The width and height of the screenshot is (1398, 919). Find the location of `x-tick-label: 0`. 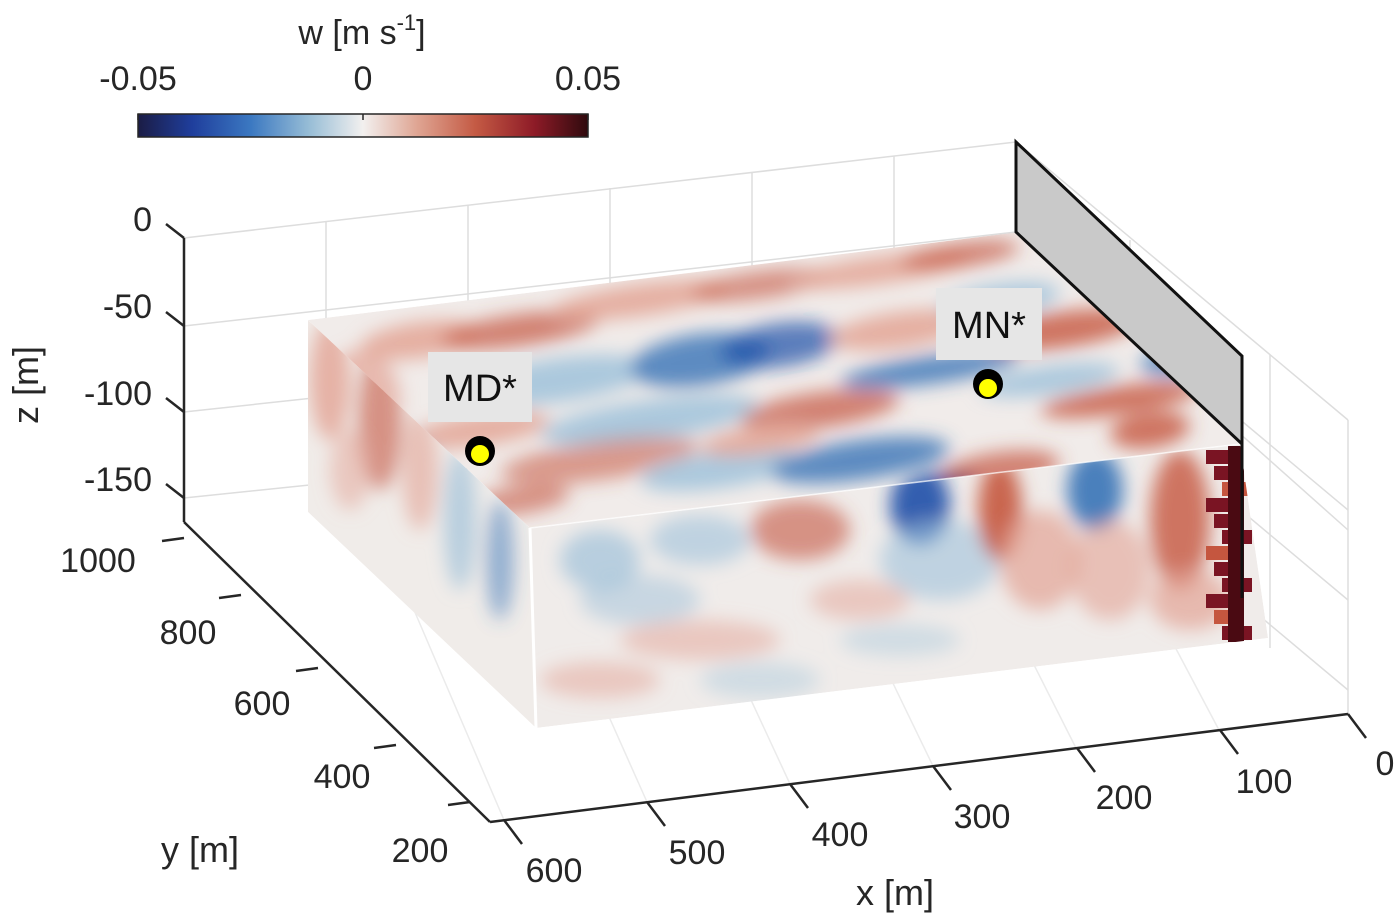

x-tick-label: 0 is located at coordinates (1385, 764).